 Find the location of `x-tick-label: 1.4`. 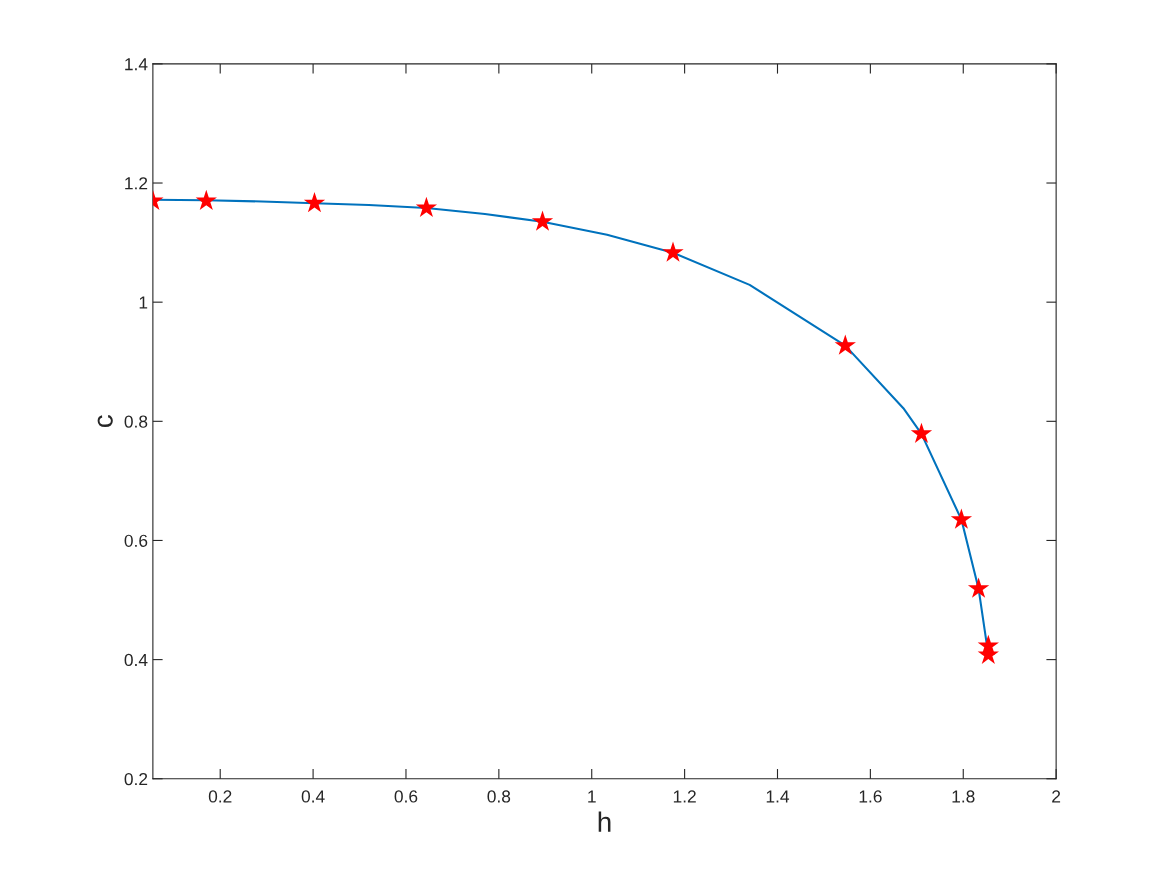

x-tick-label: 1.4 is located at coordinates (778, 796).